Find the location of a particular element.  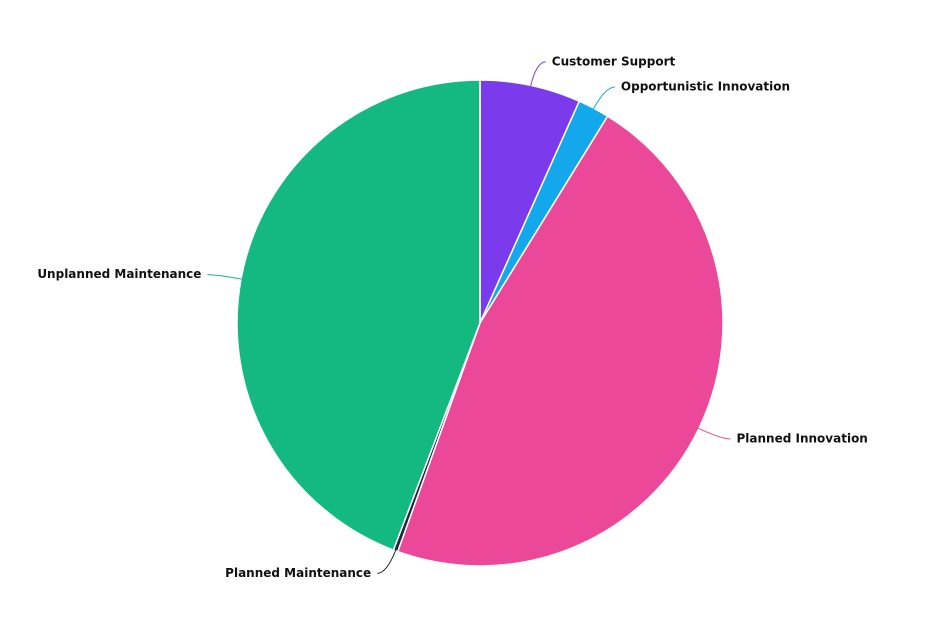

slice-label: Planned Maintenance is located at coordinates (298, 573).